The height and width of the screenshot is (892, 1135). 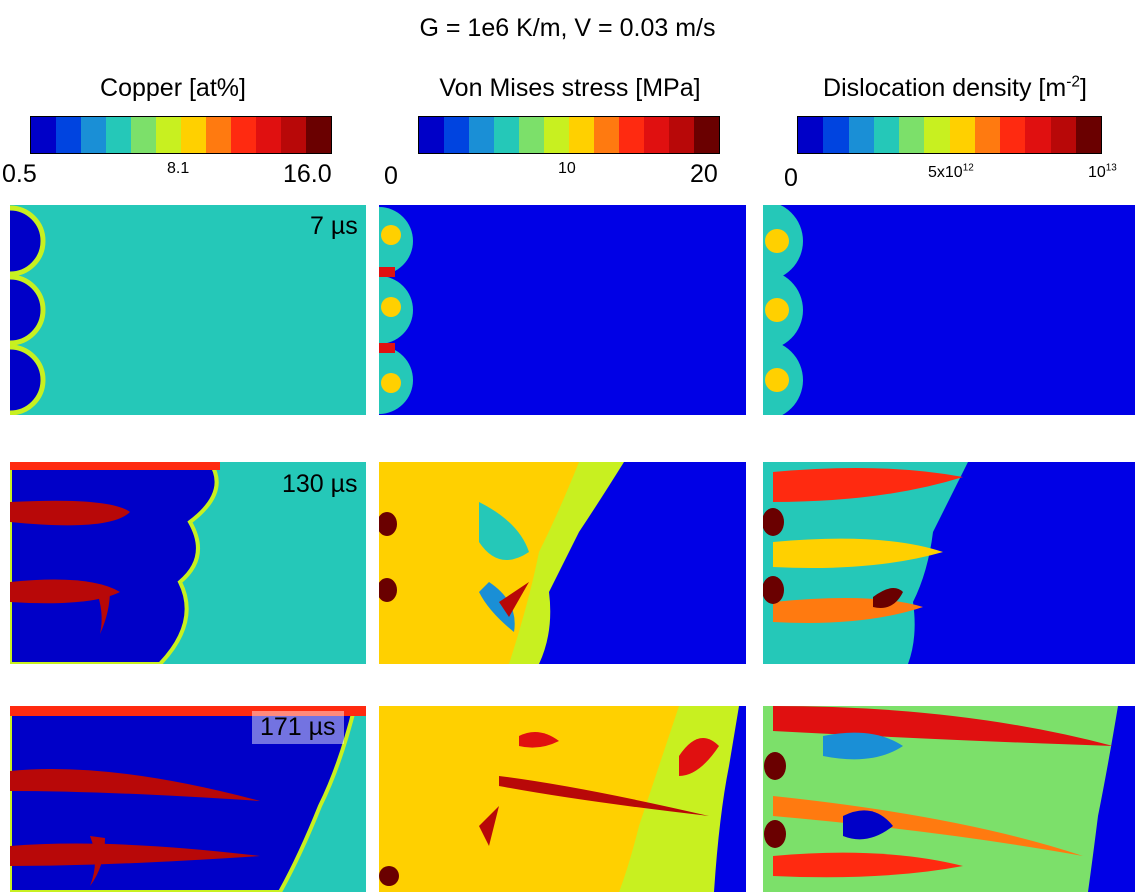 I want to click on colorbar-tick-min-copper: 0.5, so click(x=19, y=174).